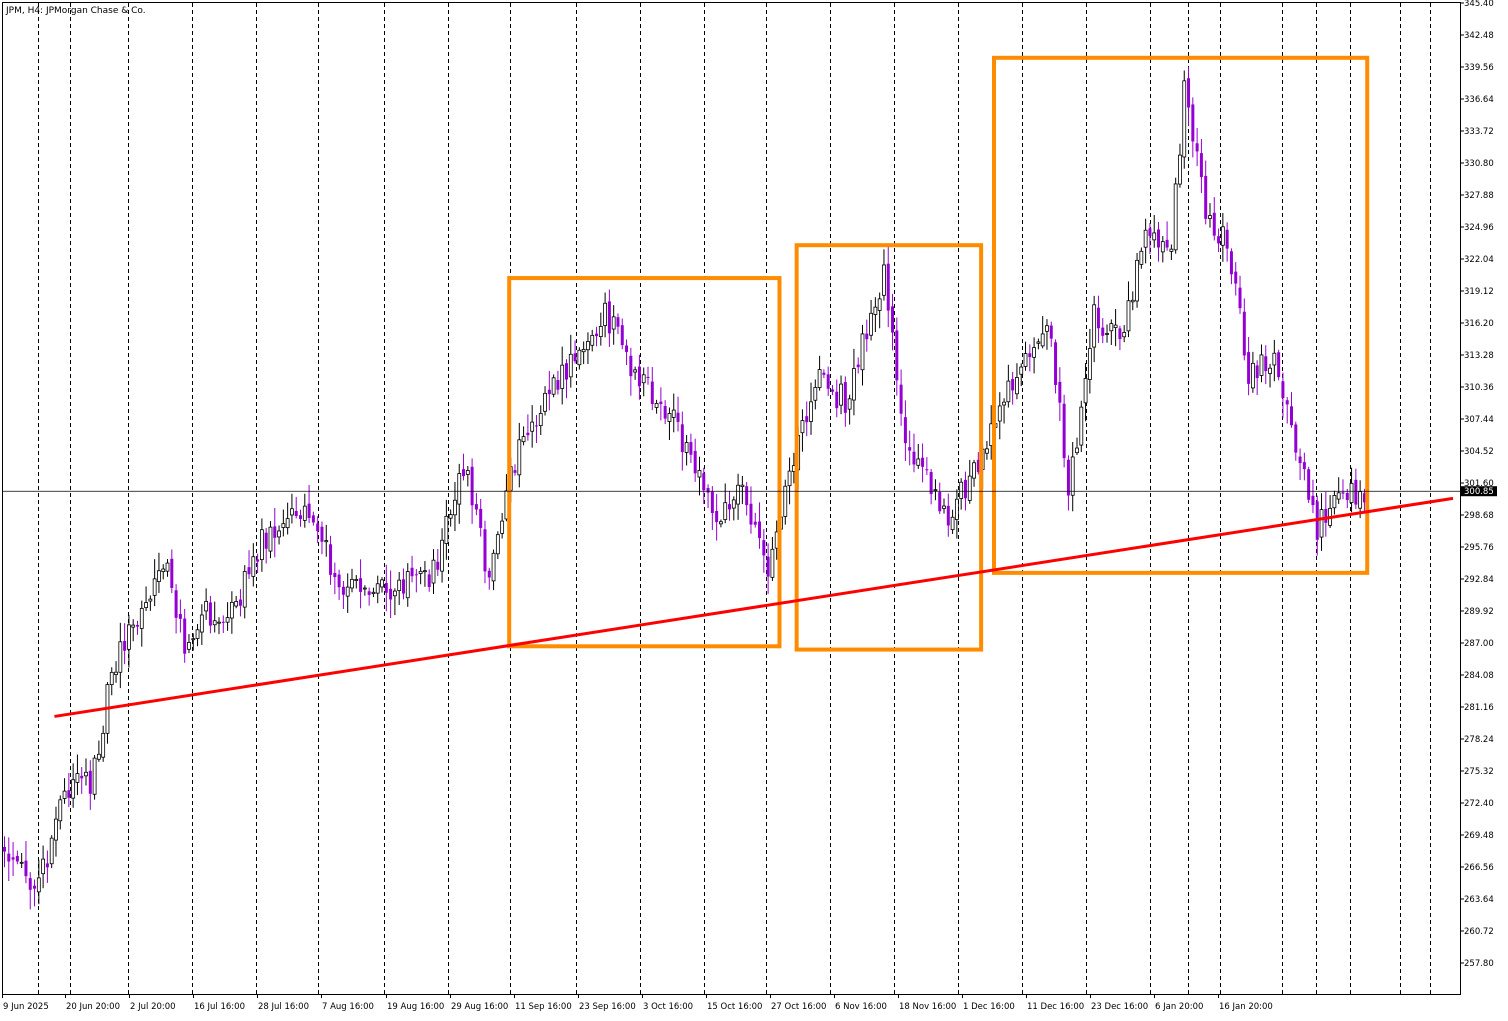 This screenshot has height=1021, width=1508. I want to click on current-price-tag, so click(1479, 491).